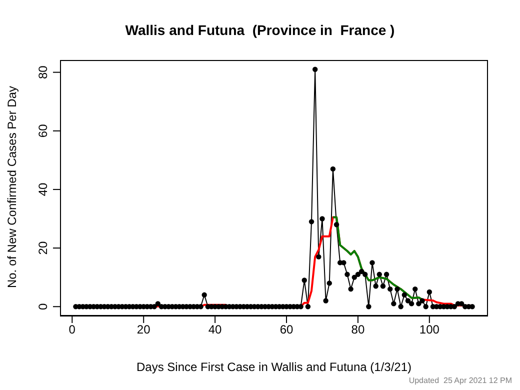 This screenshot has height=390, width=520. Describe the element at coordinates (143, 329) in the screenshot. I see `x-tick-label: 20` at that location.